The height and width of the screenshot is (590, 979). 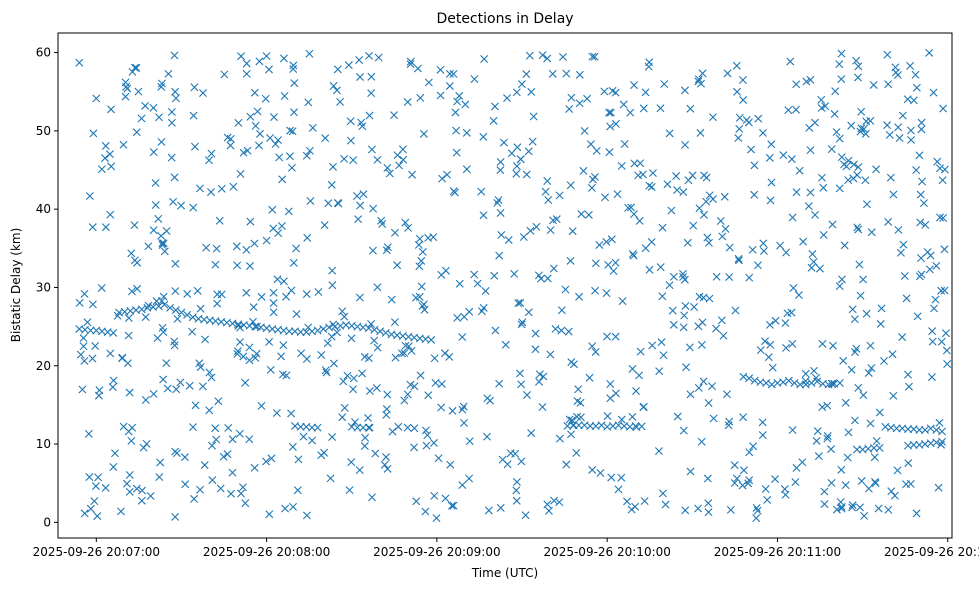 I want to click on x-tick-label: 2025-09-26 20:11:00, so click(x=777, y=552).